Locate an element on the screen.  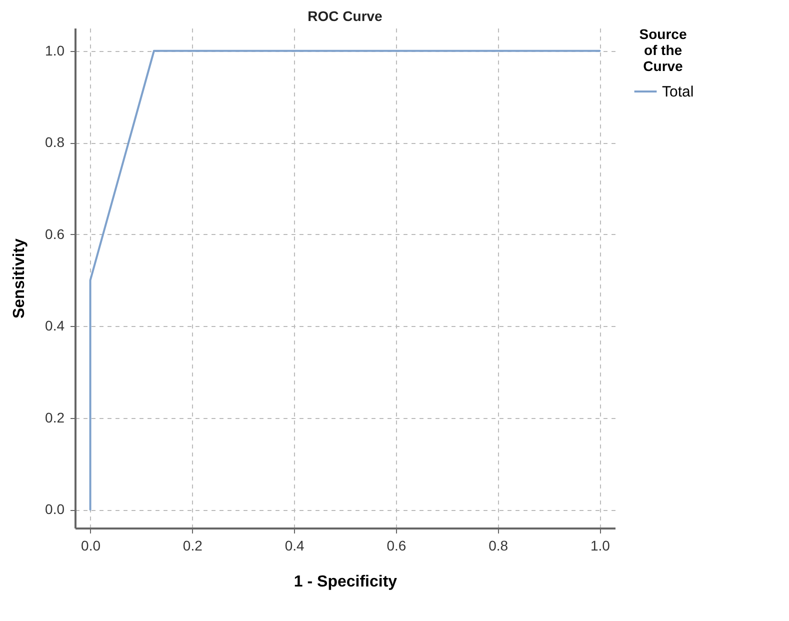
y-axis-title: Sensitivity is located at coordinates (19, 278).